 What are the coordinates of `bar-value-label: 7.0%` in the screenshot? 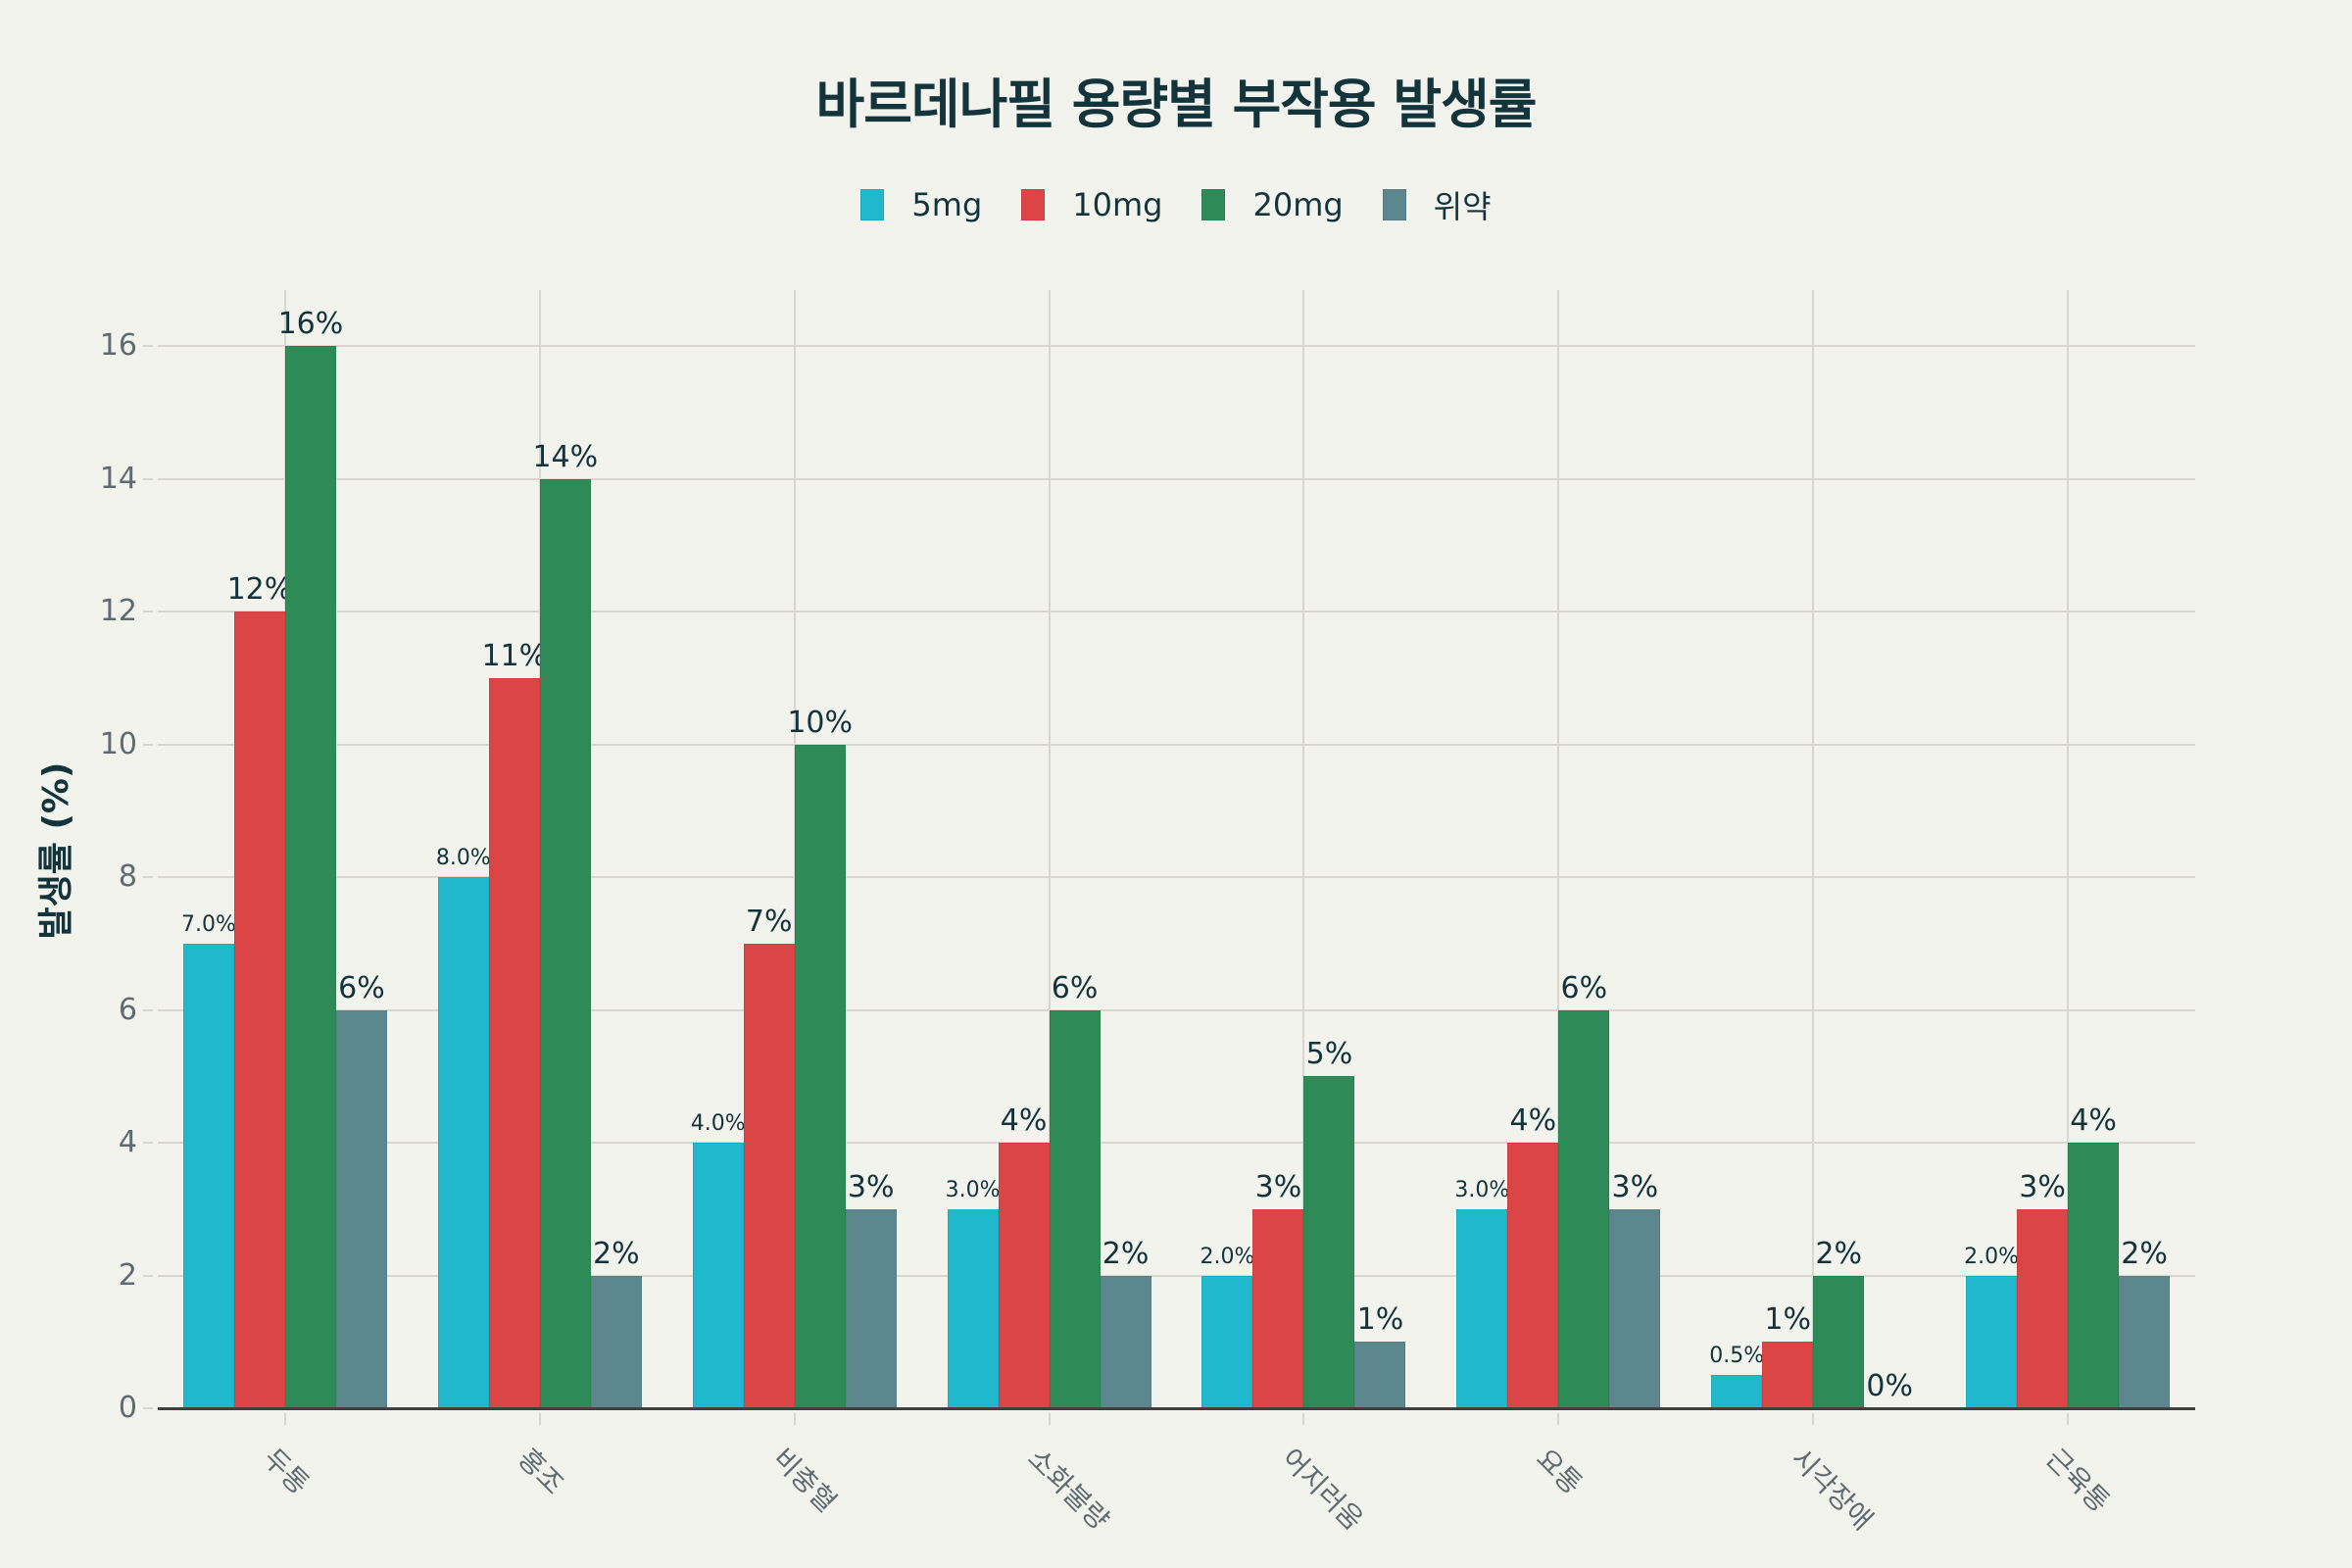 It's located at (208, 924).